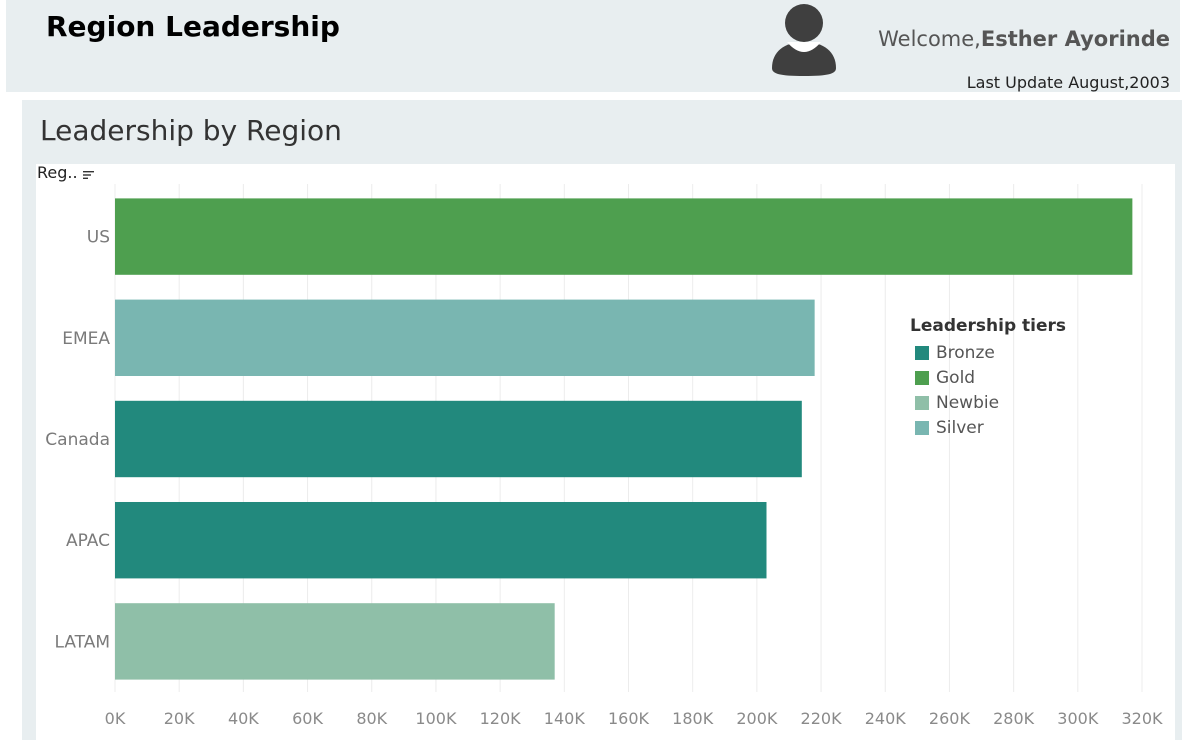  I want to click on legend-swatch-newbie, so click(922, 402).